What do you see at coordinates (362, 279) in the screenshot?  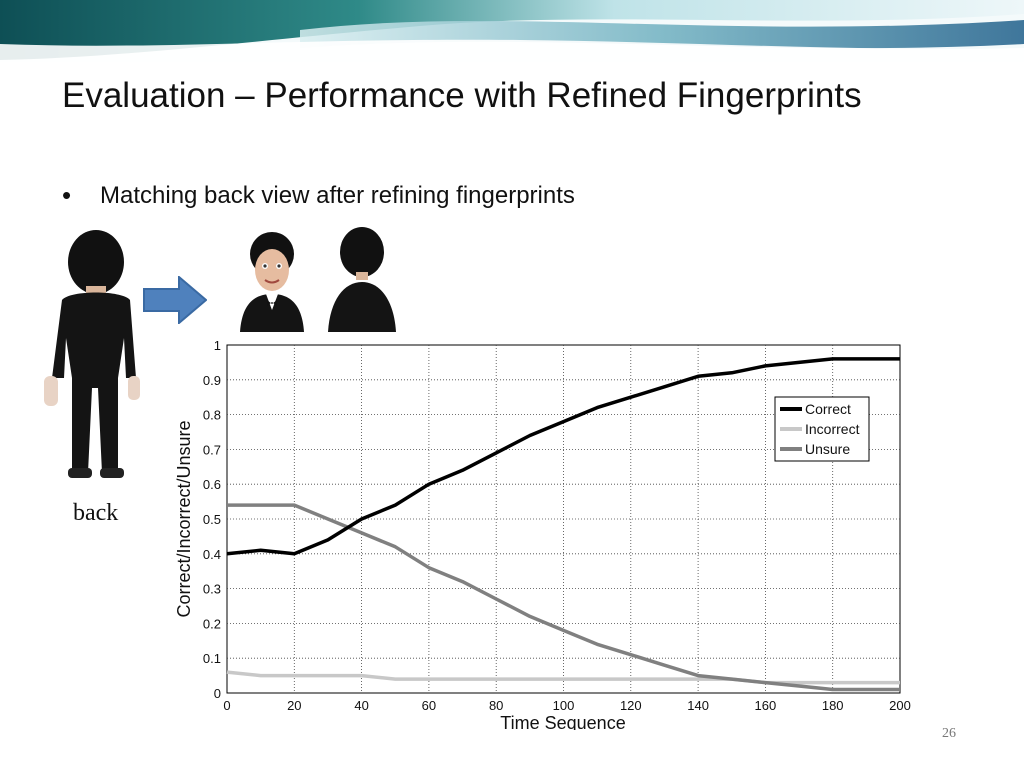 I see `avatar-back-view-small` at bounding box center [362, 279].